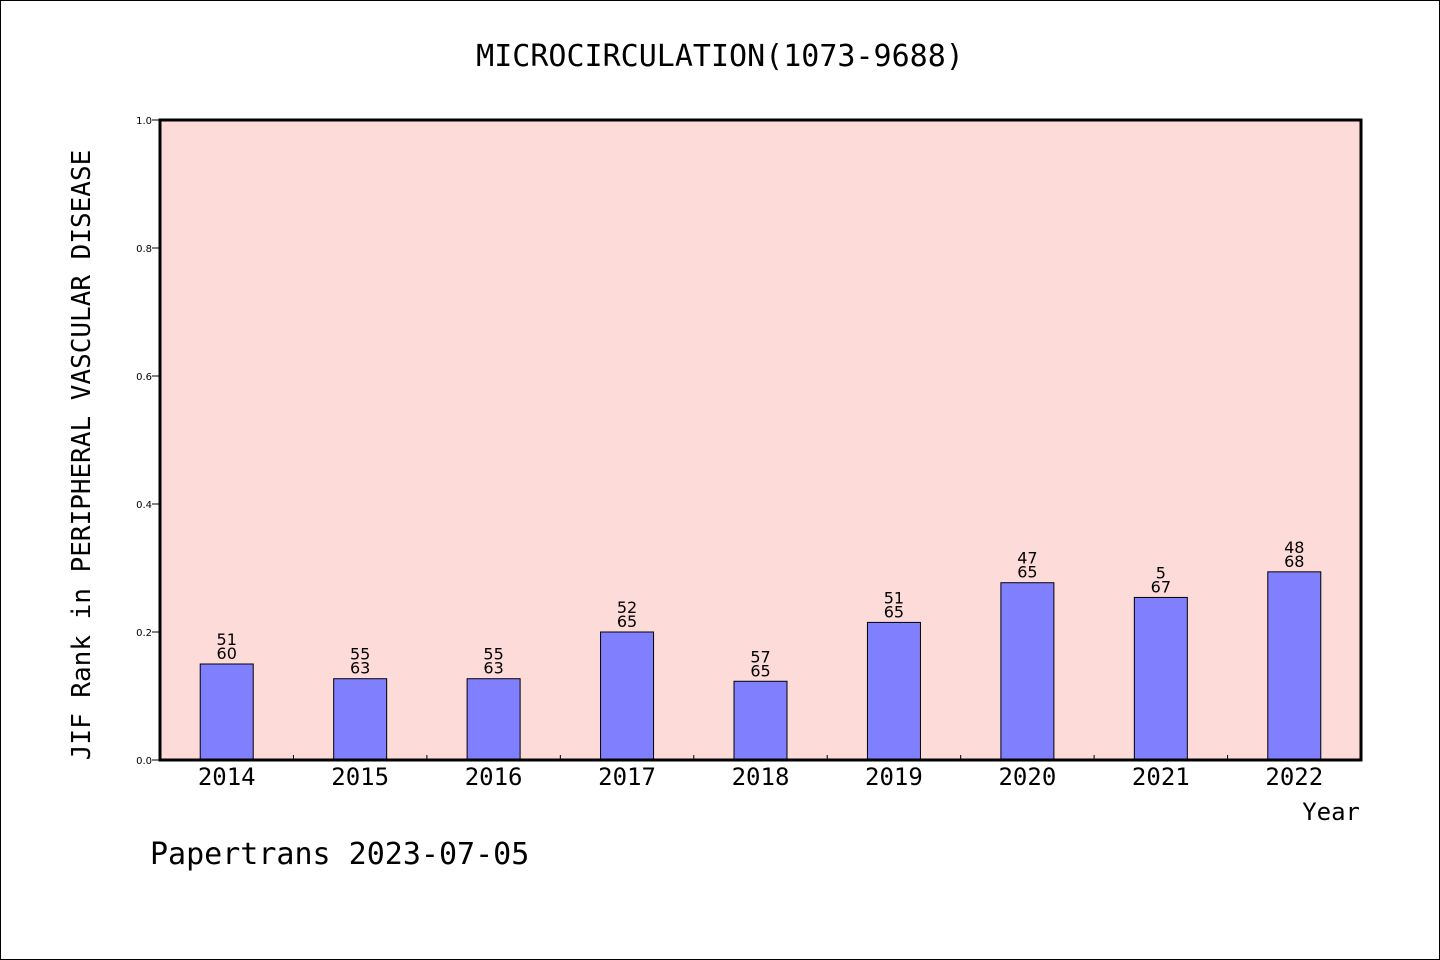 The height and width of the screenshot is (960, 1440). Describe the element at coordinates (339, 854) in the screenshot. I see `footer-text: Papertrans 2023-07-05` at that location.